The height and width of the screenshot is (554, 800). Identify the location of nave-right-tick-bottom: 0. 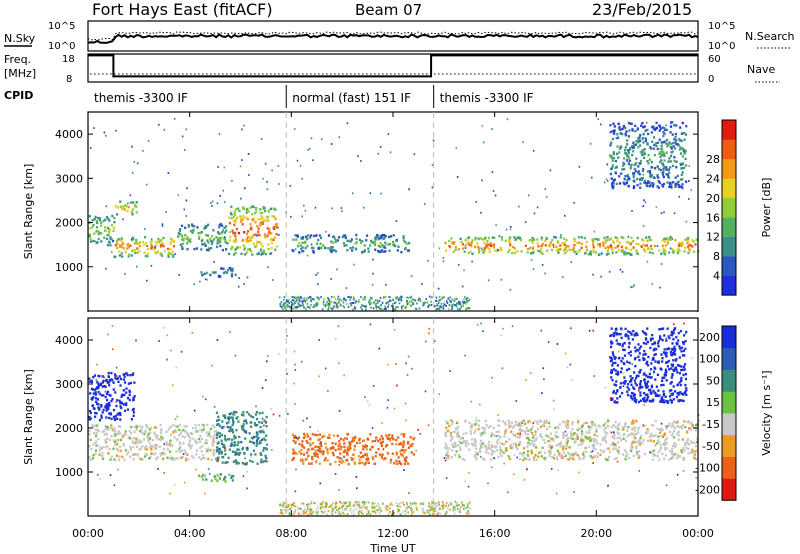
(711, 79).